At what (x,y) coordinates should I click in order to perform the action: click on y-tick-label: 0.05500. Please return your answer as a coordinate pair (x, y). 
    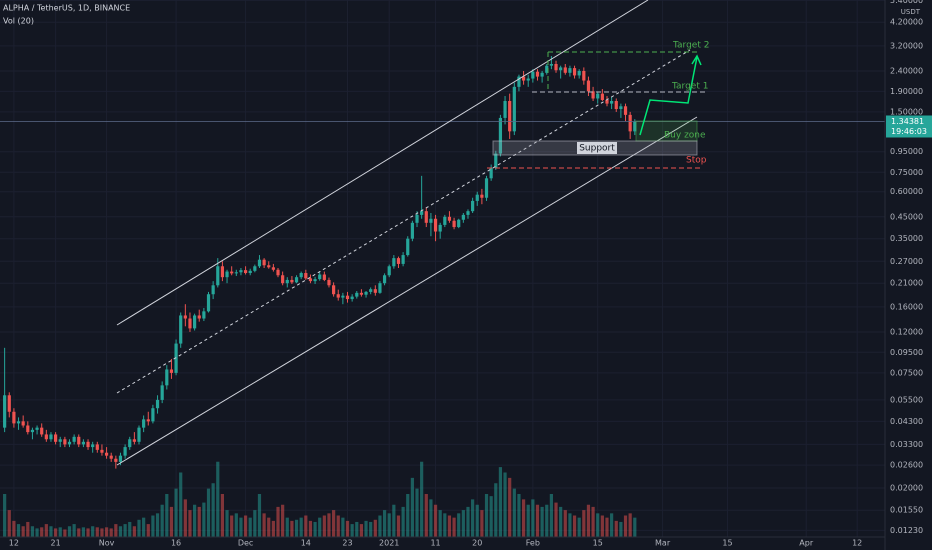
    Looking at the image, I should click on (906, 399).